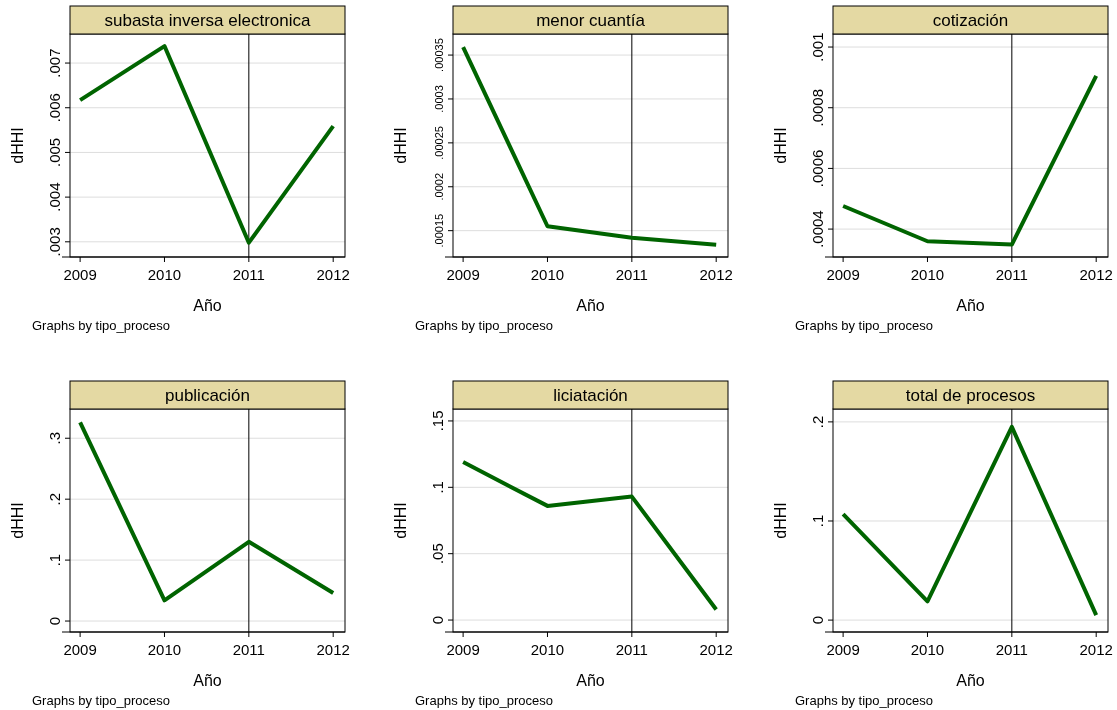 The width and height of the screenshot is (1117, 710). I want to click on y-tick-label: .007, so click(54, 63).